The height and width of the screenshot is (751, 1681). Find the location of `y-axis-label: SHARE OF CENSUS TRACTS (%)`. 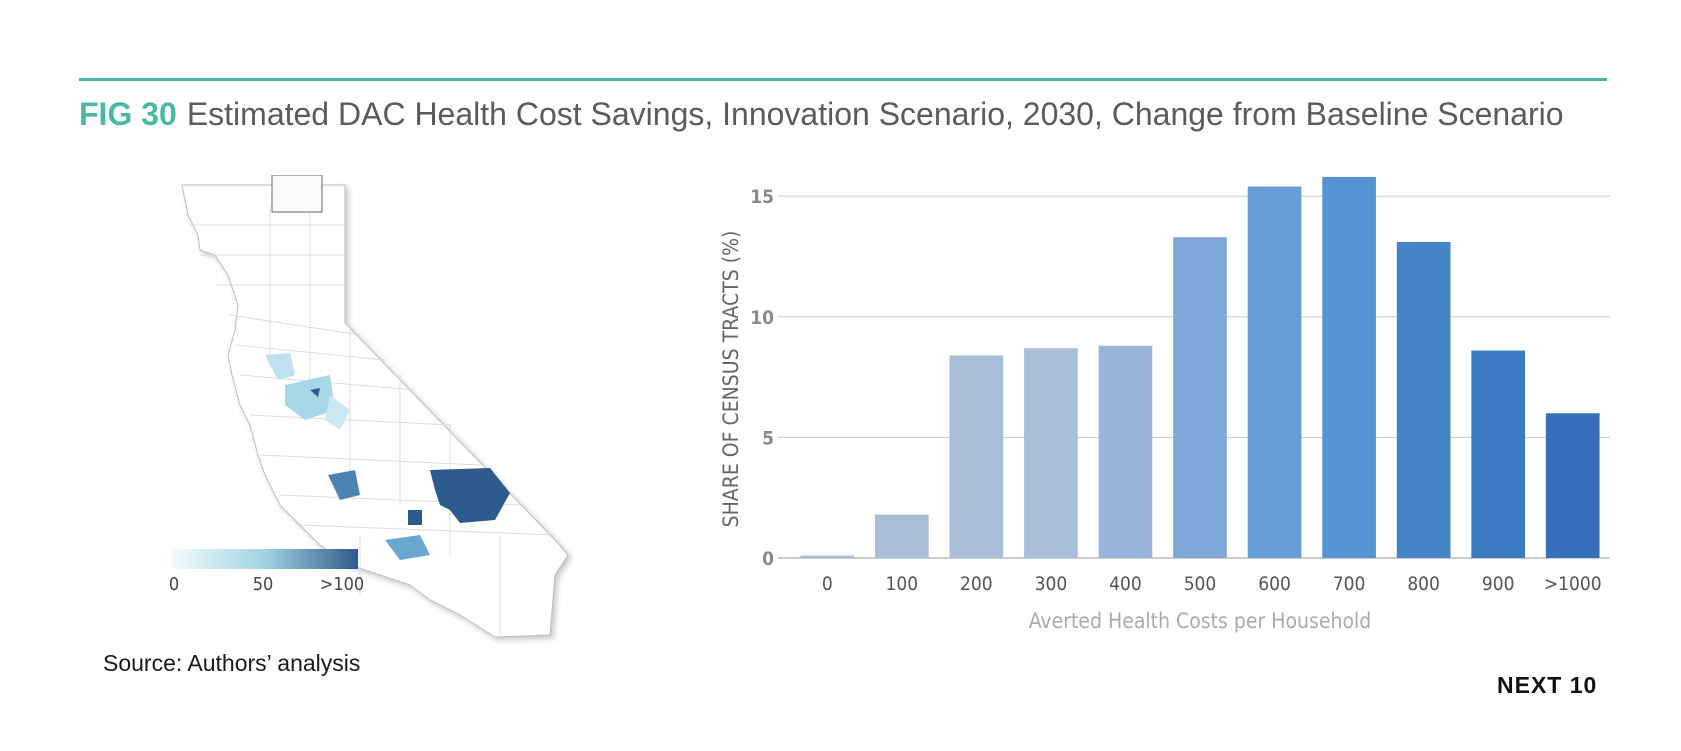

y-axis-label: SHARE OF CENSUS TRACTS (%) is located at coordinates (731, 379).